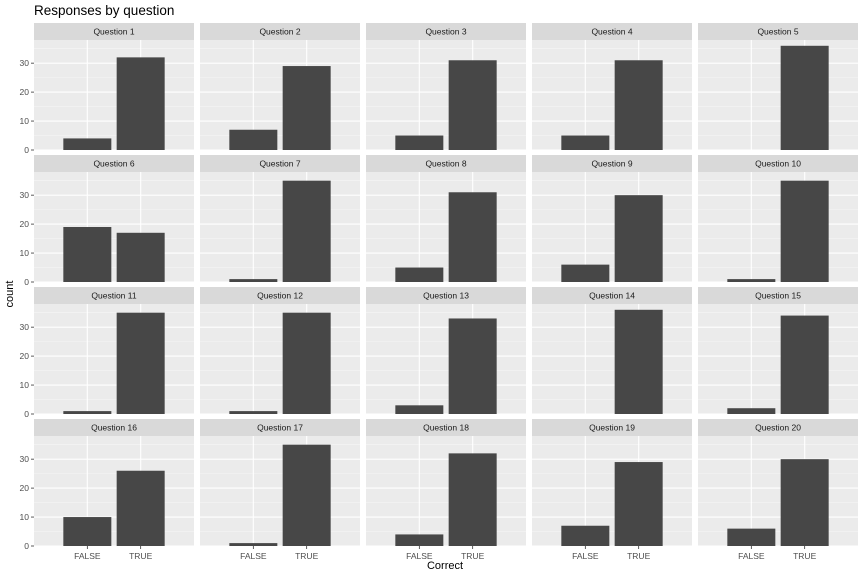  I want to click on facet-panel: Question 7, so click(280, 219).